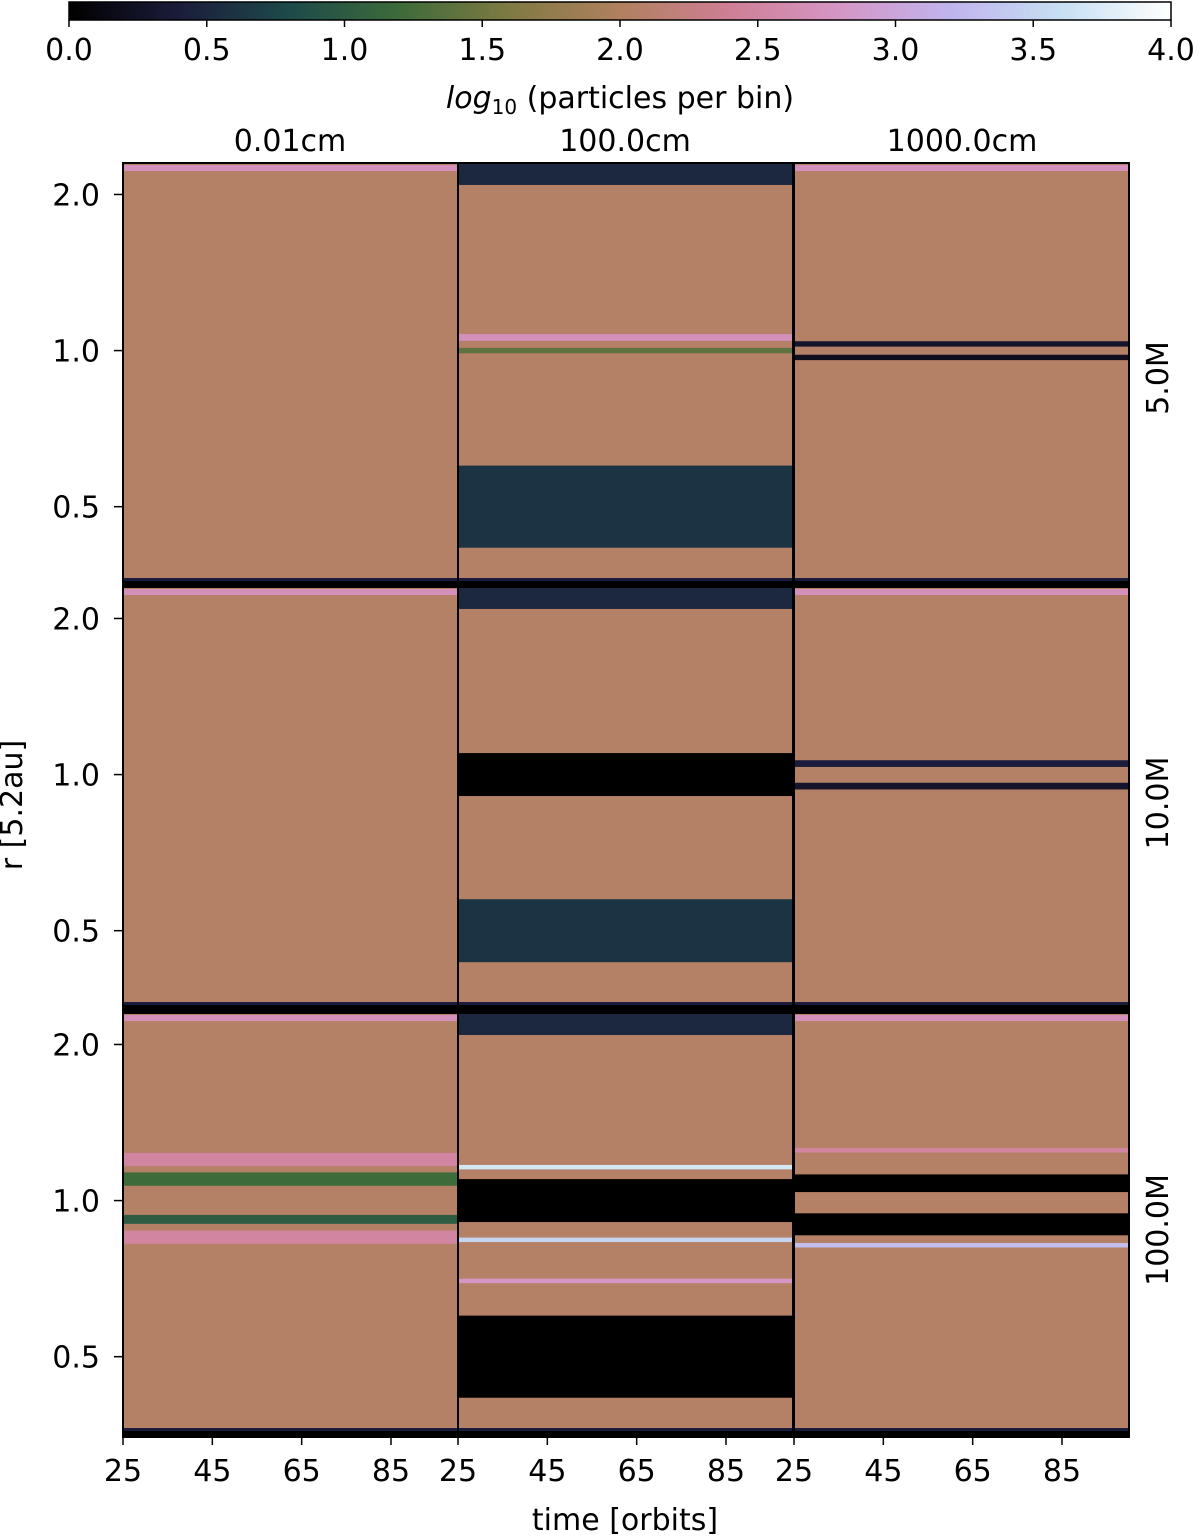  What do you see at coordinates (1158, 803) in the screenshot?
I see `row-label-2: 10.0M` at bounding box center [1158, 803].